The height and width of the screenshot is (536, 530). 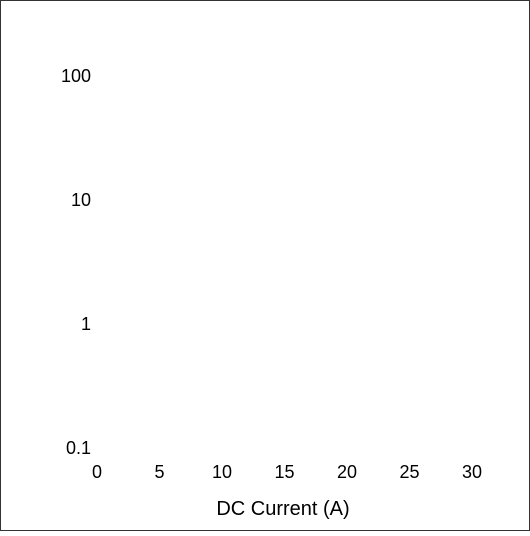 What do you see at coordinates (78, 448) in the screenshot?
I see `y-tick-label: 0.1` at bounding box center [78, 448].